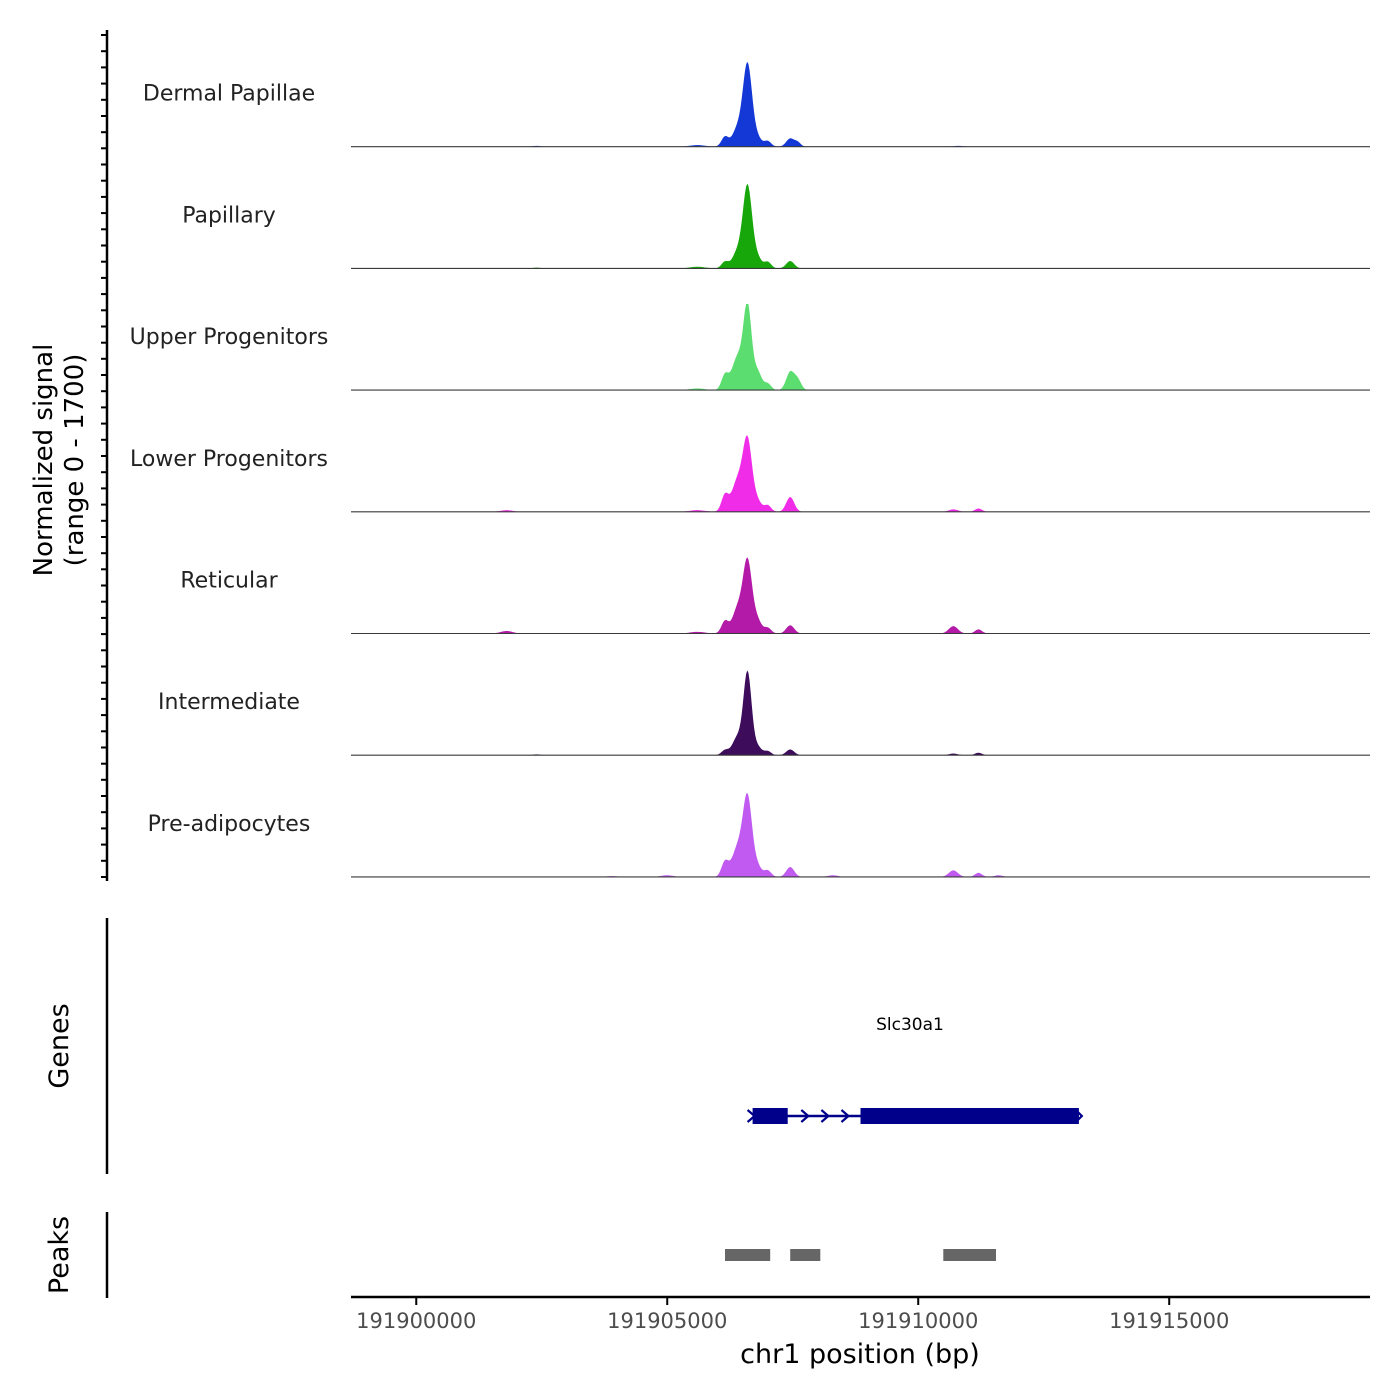  I want to click on gene-name-label: Slc30a1, so click(910, 1025).